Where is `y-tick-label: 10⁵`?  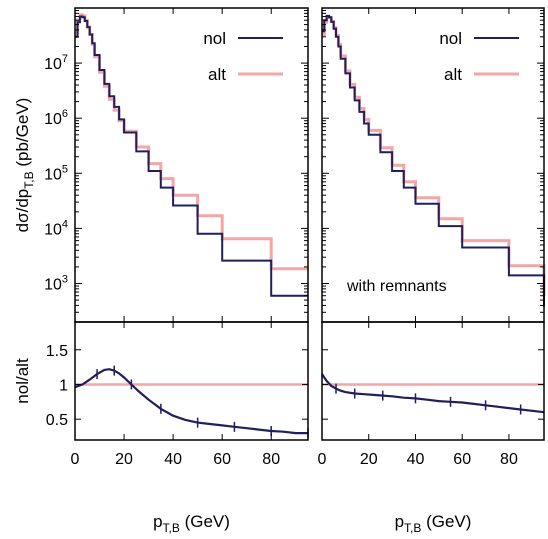
y-tick-label: 10⁵ is located at coordinates (56, 173).